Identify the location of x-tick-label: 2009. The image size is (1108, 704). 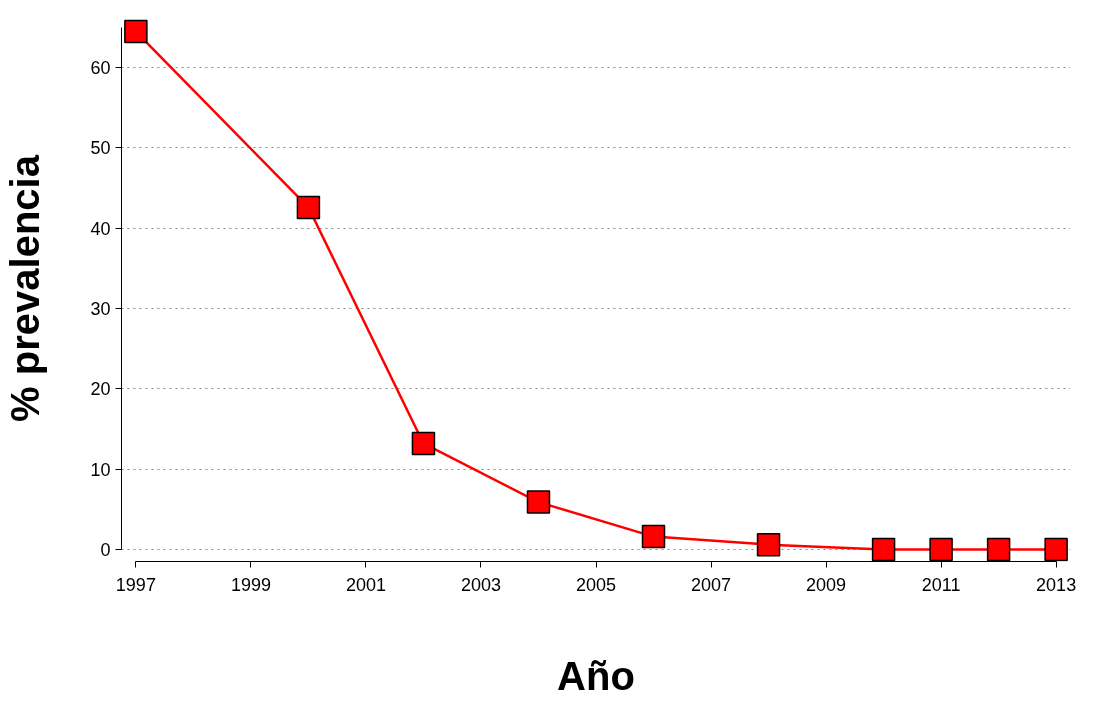
(826, 584).